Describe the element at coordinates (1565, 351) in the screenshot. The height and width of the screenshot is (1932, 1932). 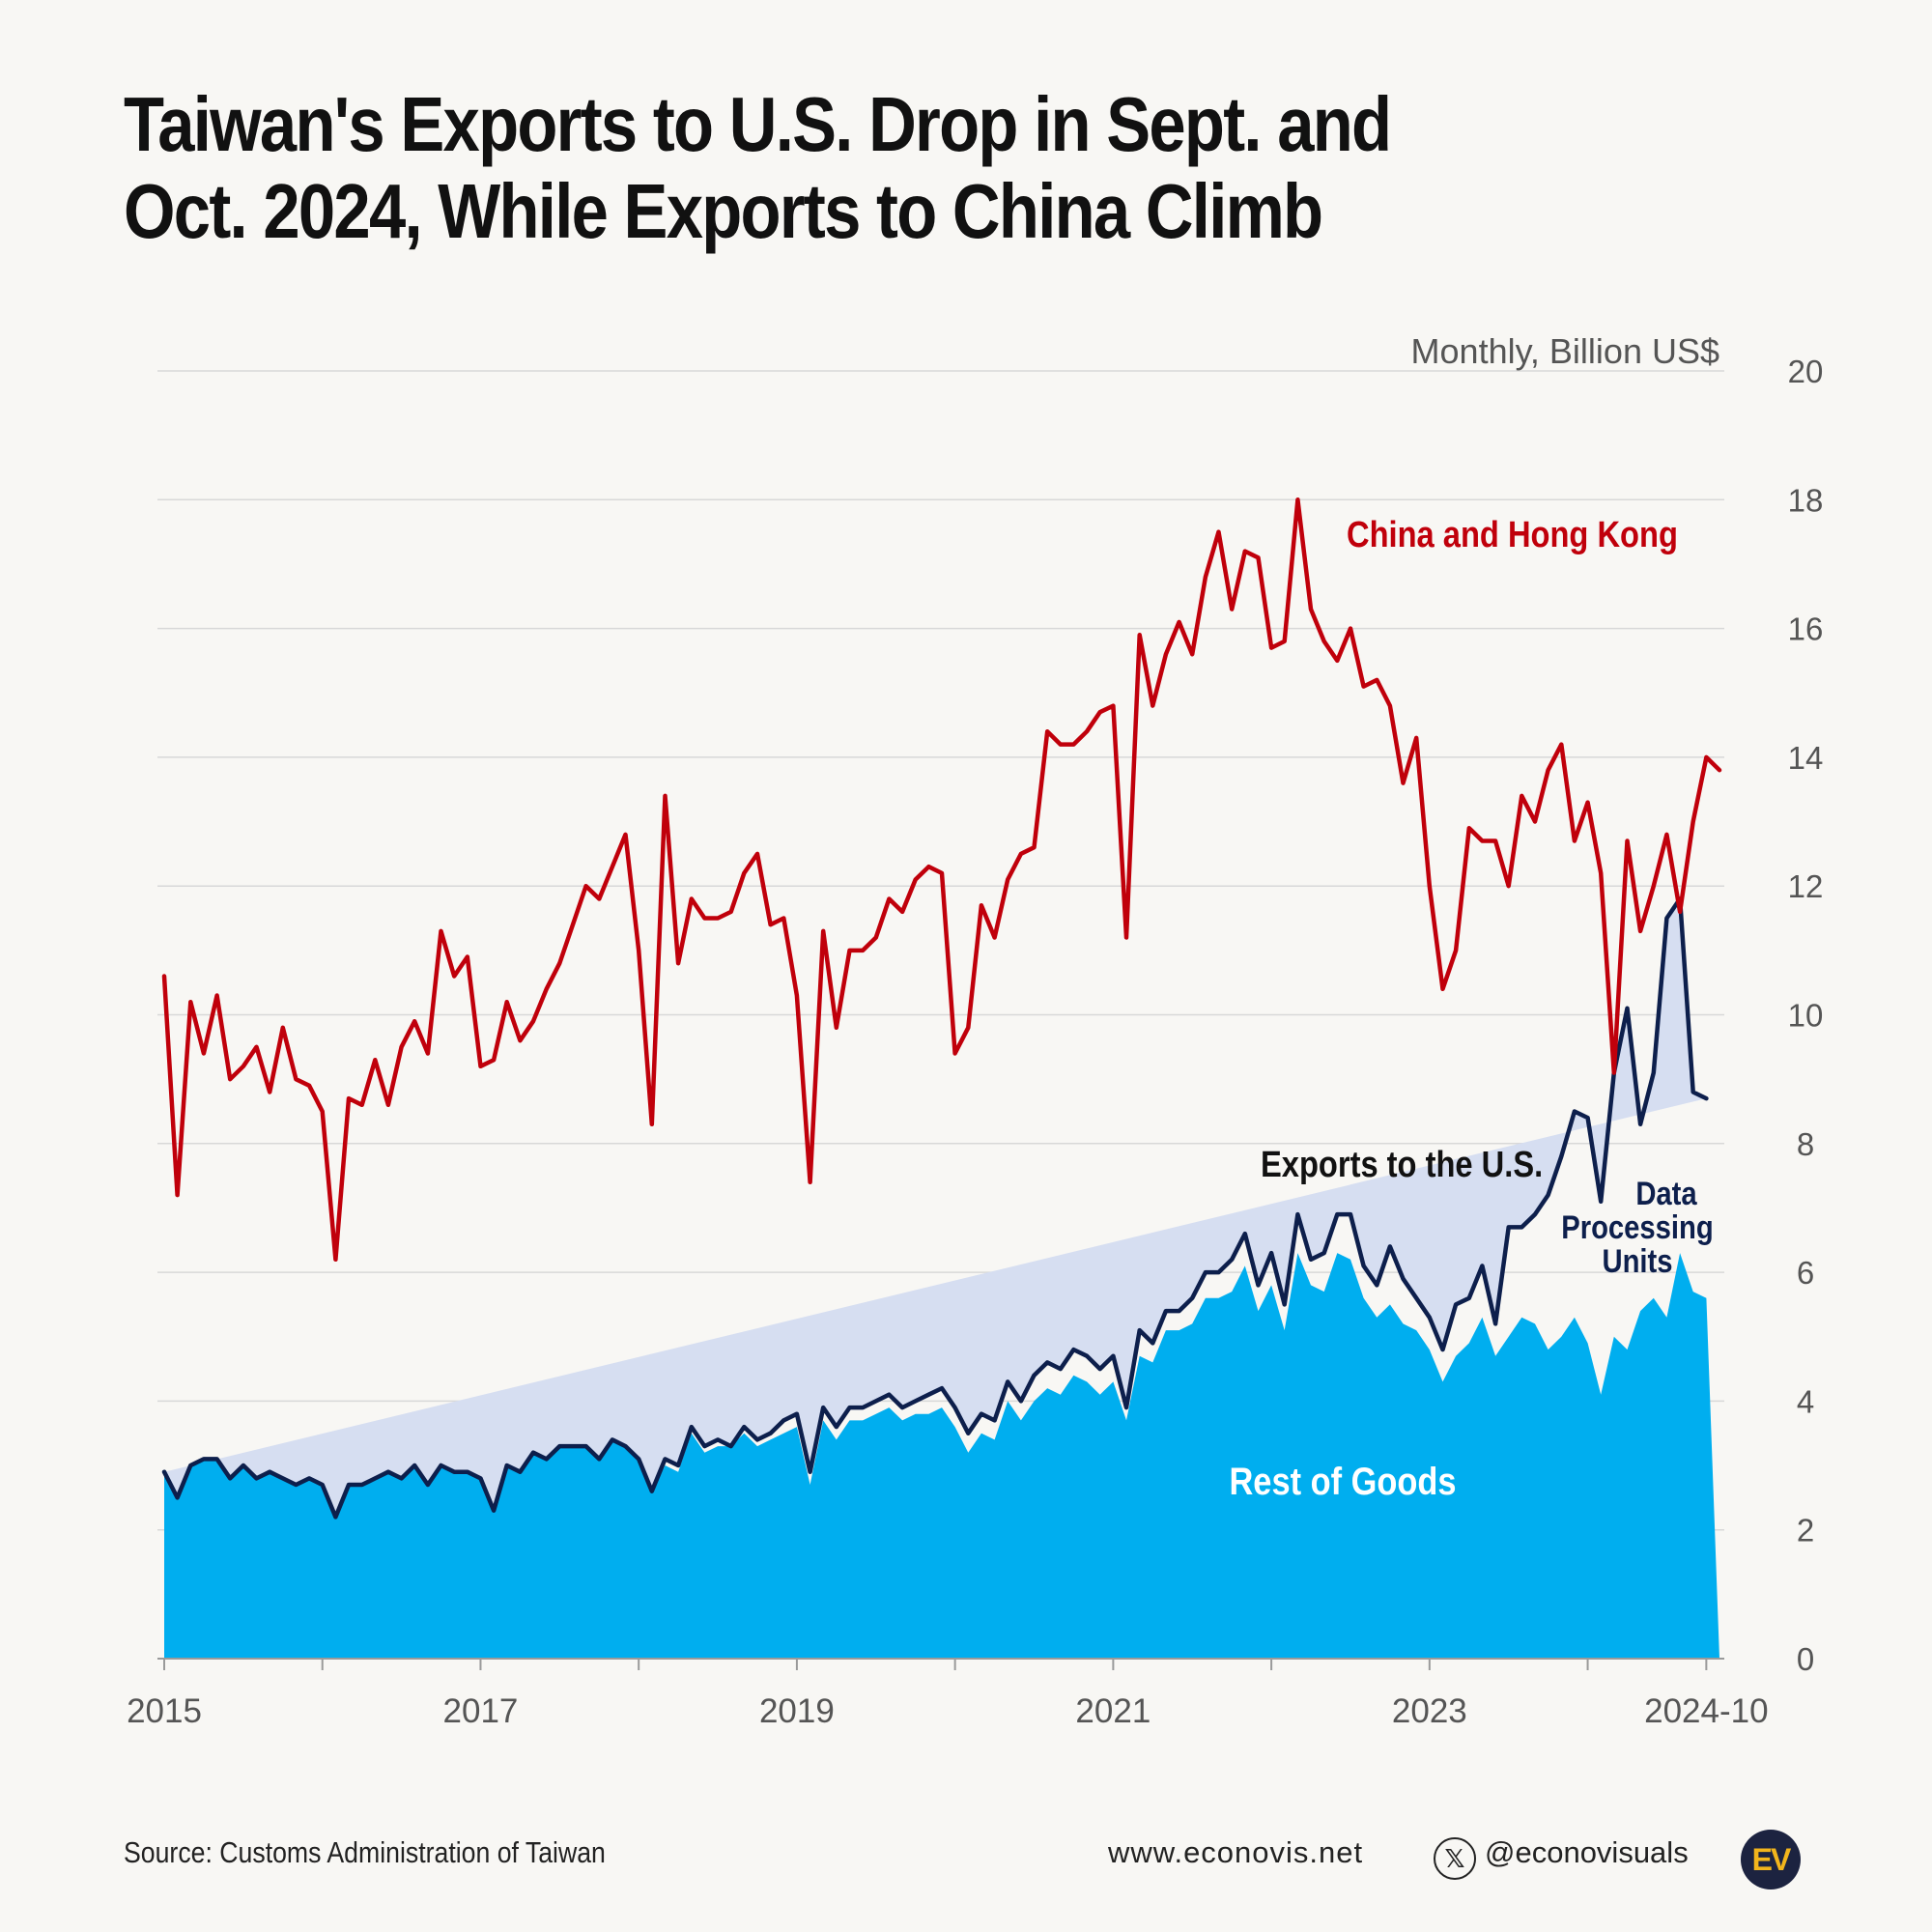
I see `unit-label: Monthly, Billion US$` at that location.